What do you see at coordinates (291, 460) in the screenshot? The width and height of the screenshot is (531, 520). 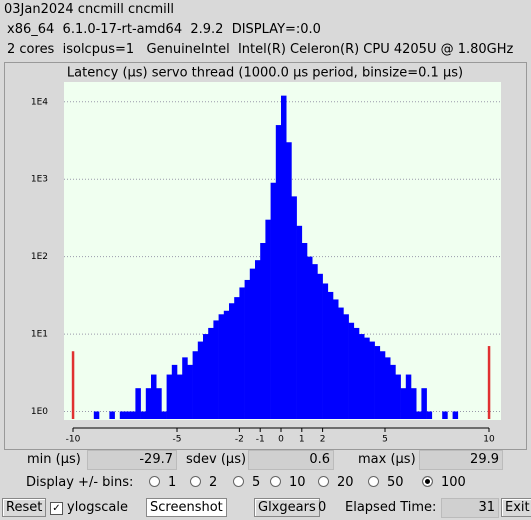 I see `stat-value: 0.6` at bounding box center [291, 460].